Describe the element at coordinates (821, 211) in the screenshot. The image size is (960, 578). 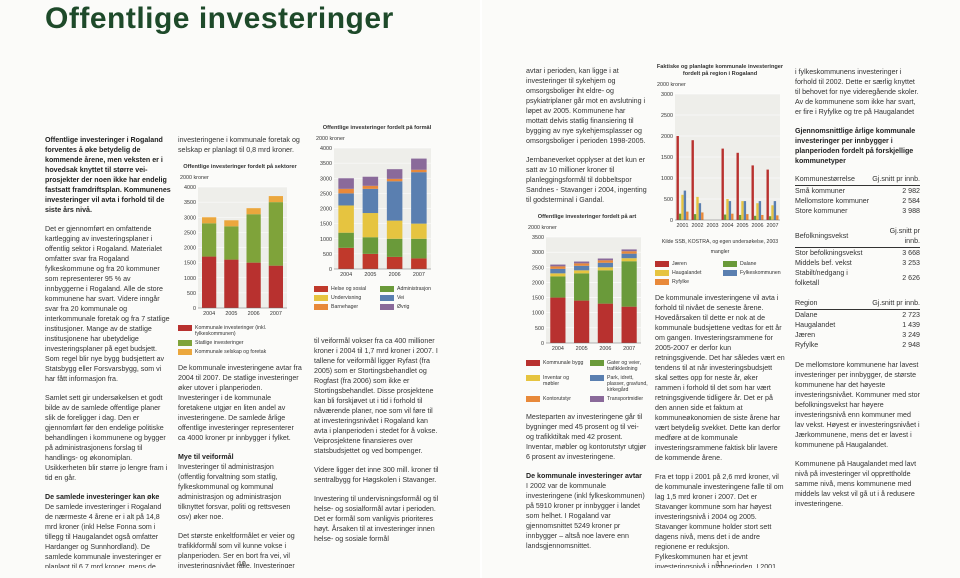
I see `cell: Store kommuner` at that location.